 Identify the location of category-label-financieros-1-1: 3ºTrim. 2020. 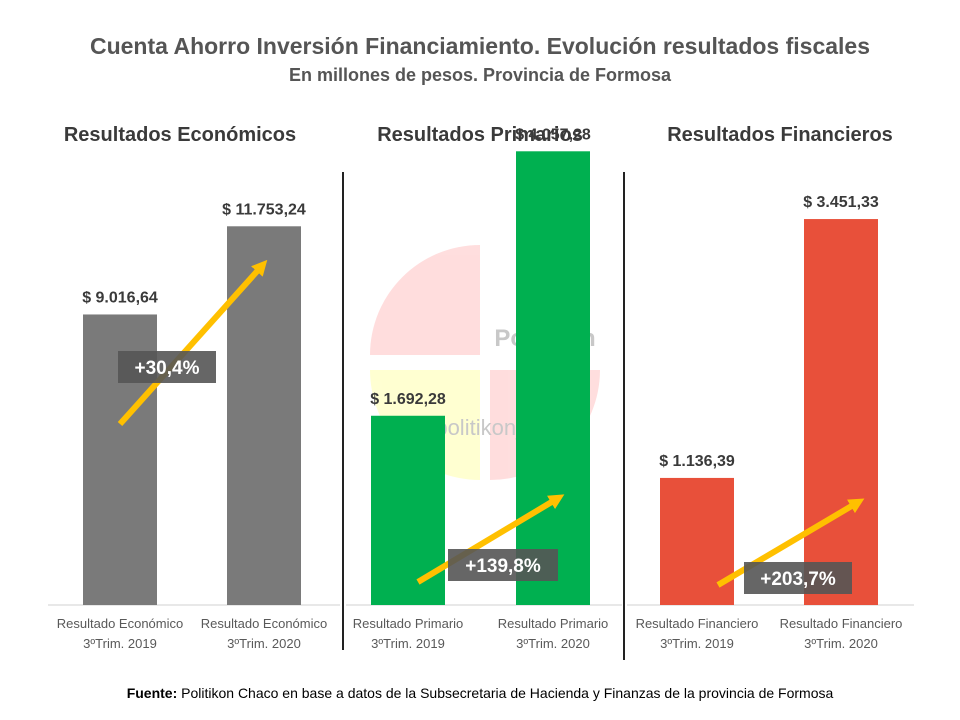
(841, 643).